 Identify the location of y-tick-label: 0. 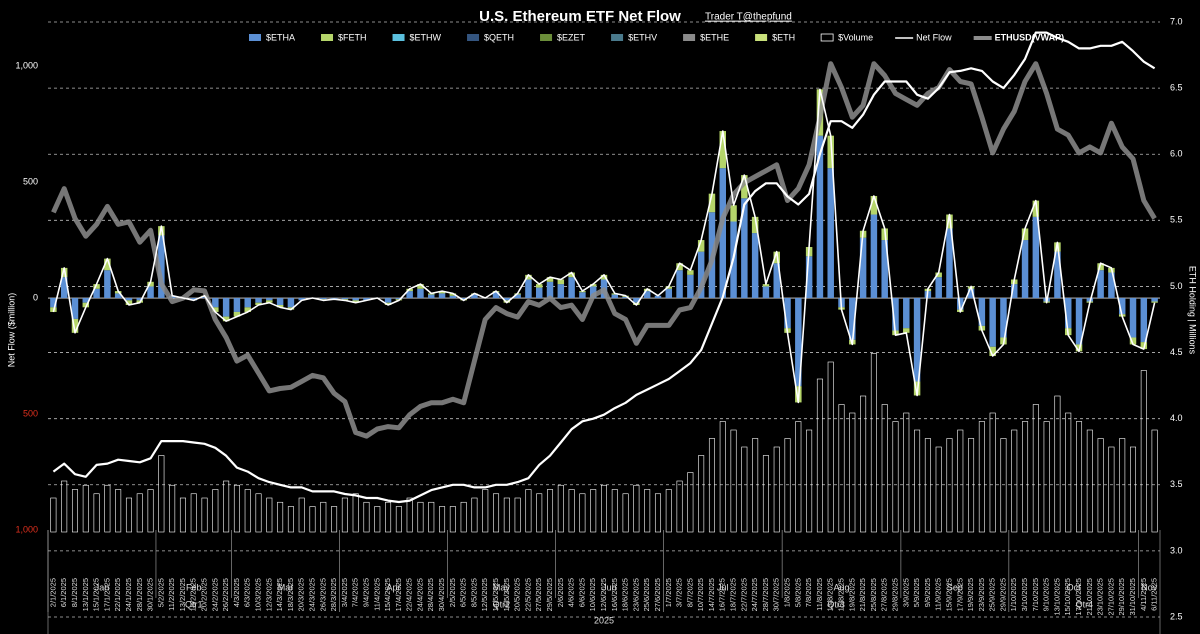
(35, 297).